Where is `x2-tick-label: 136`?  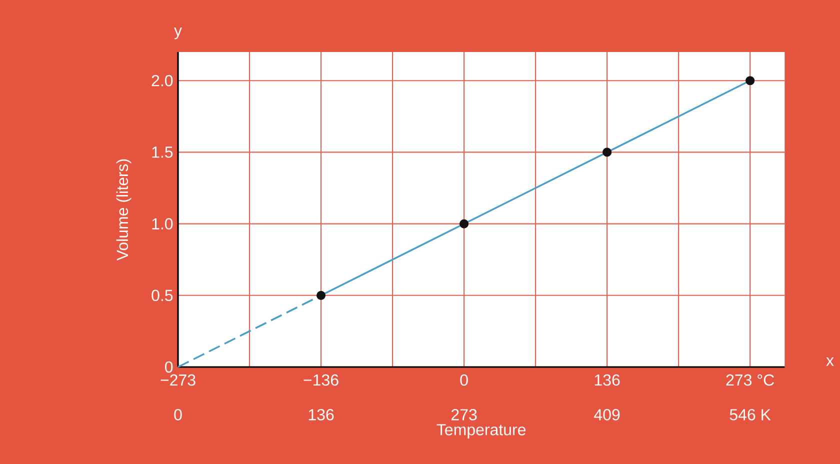
x2-tick-label: 136 is located at coordinates (321, 414).